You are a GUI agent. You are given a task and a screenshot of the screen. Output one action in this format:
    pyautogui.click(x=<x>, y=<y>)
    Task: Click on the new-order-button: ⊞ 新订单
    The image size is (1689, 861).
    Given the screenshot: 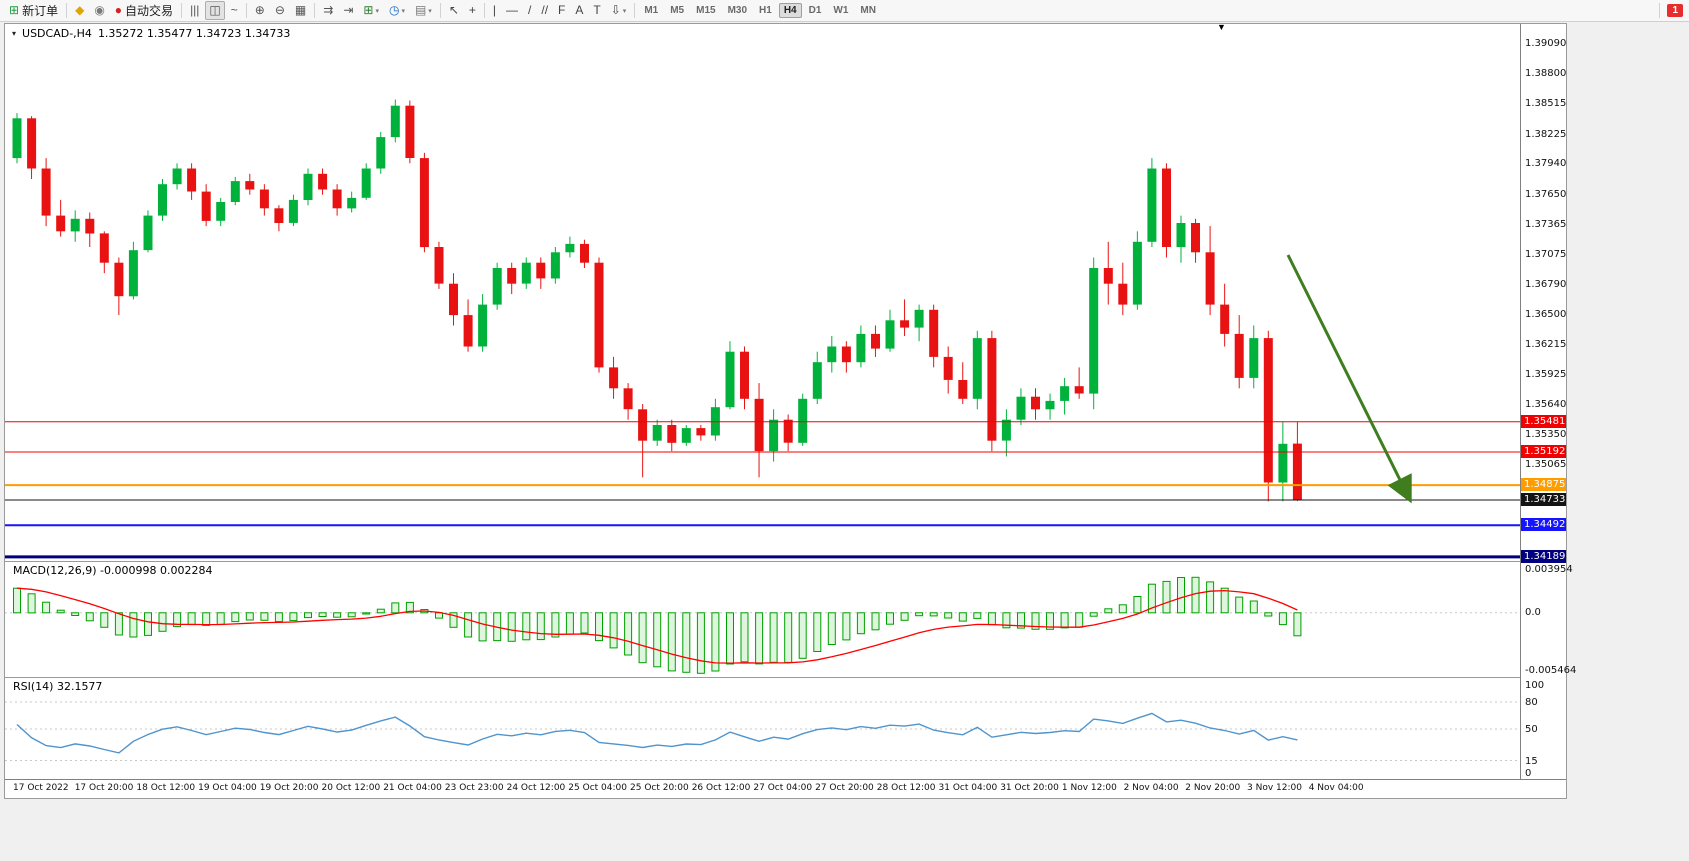 What is the action you would take?
    pyautogui.click(x=33, y=10)
    